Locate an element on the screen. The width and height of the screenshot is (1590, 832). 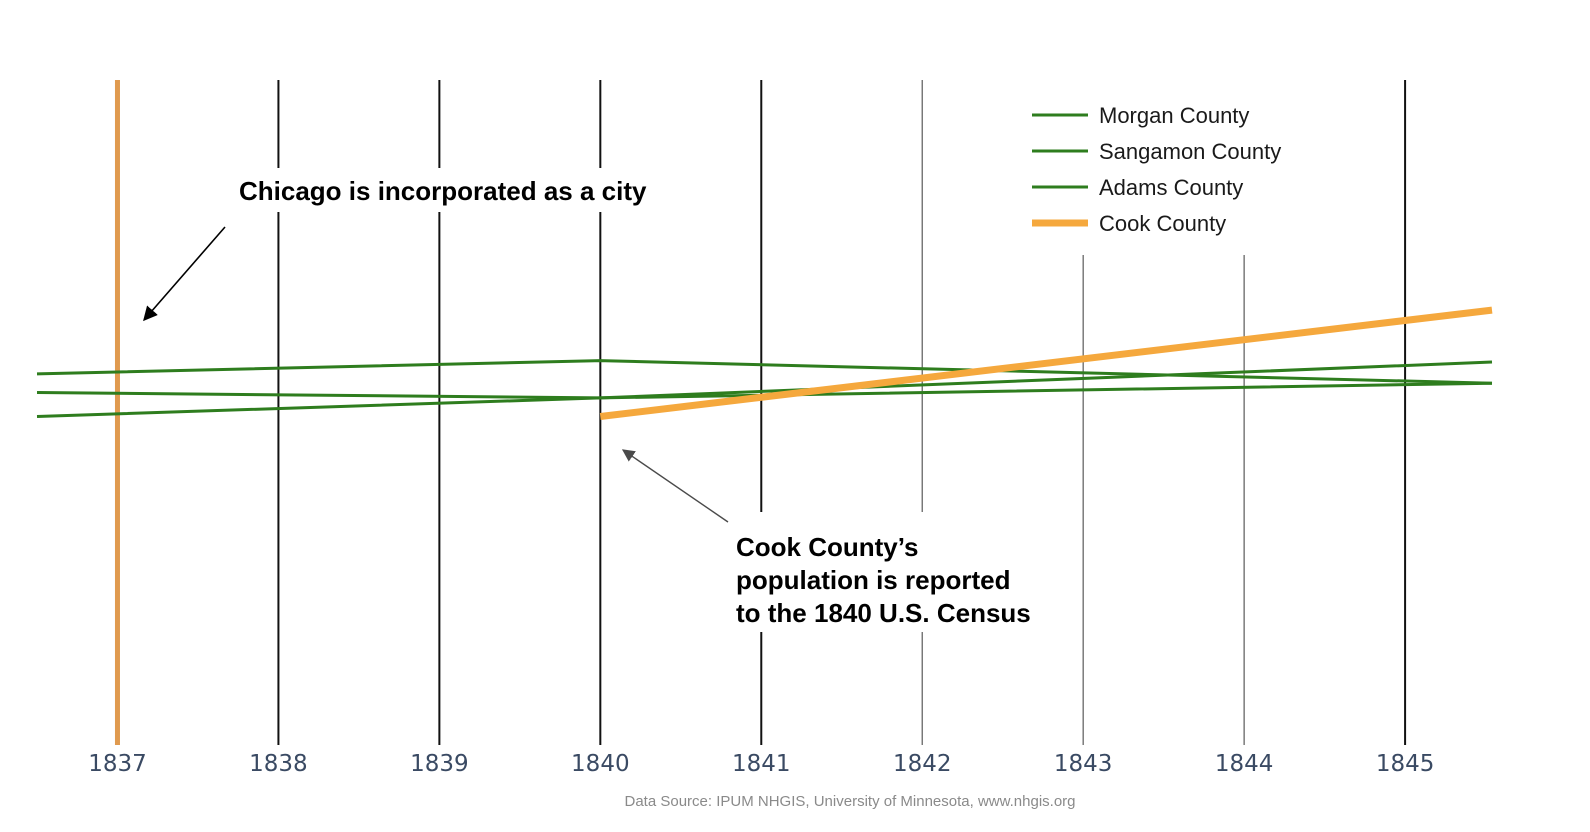
series-lines is located at coordinates (764, 363).